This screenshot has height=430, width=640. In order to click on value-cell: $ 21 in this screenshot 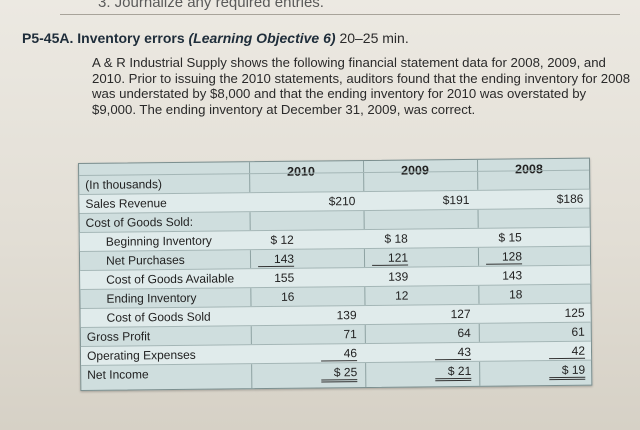, I will do `click(453, 372)`.